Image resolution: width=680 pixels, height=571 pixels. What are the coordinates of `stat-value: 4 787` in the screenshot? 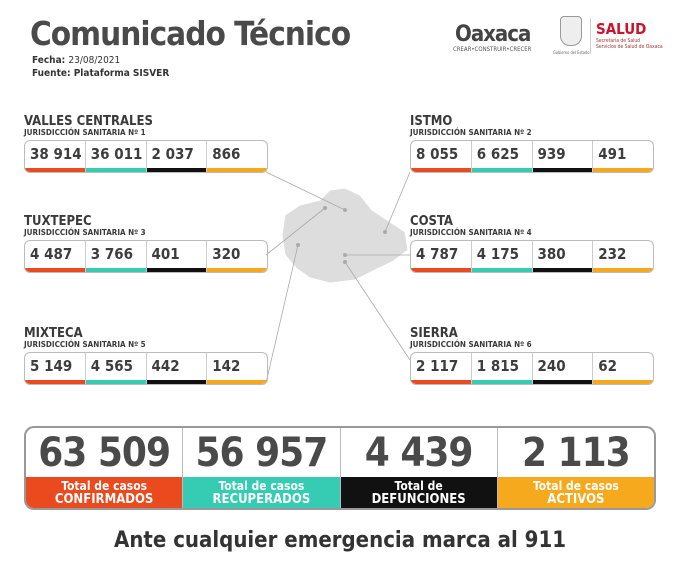 It's located at (437, 254).